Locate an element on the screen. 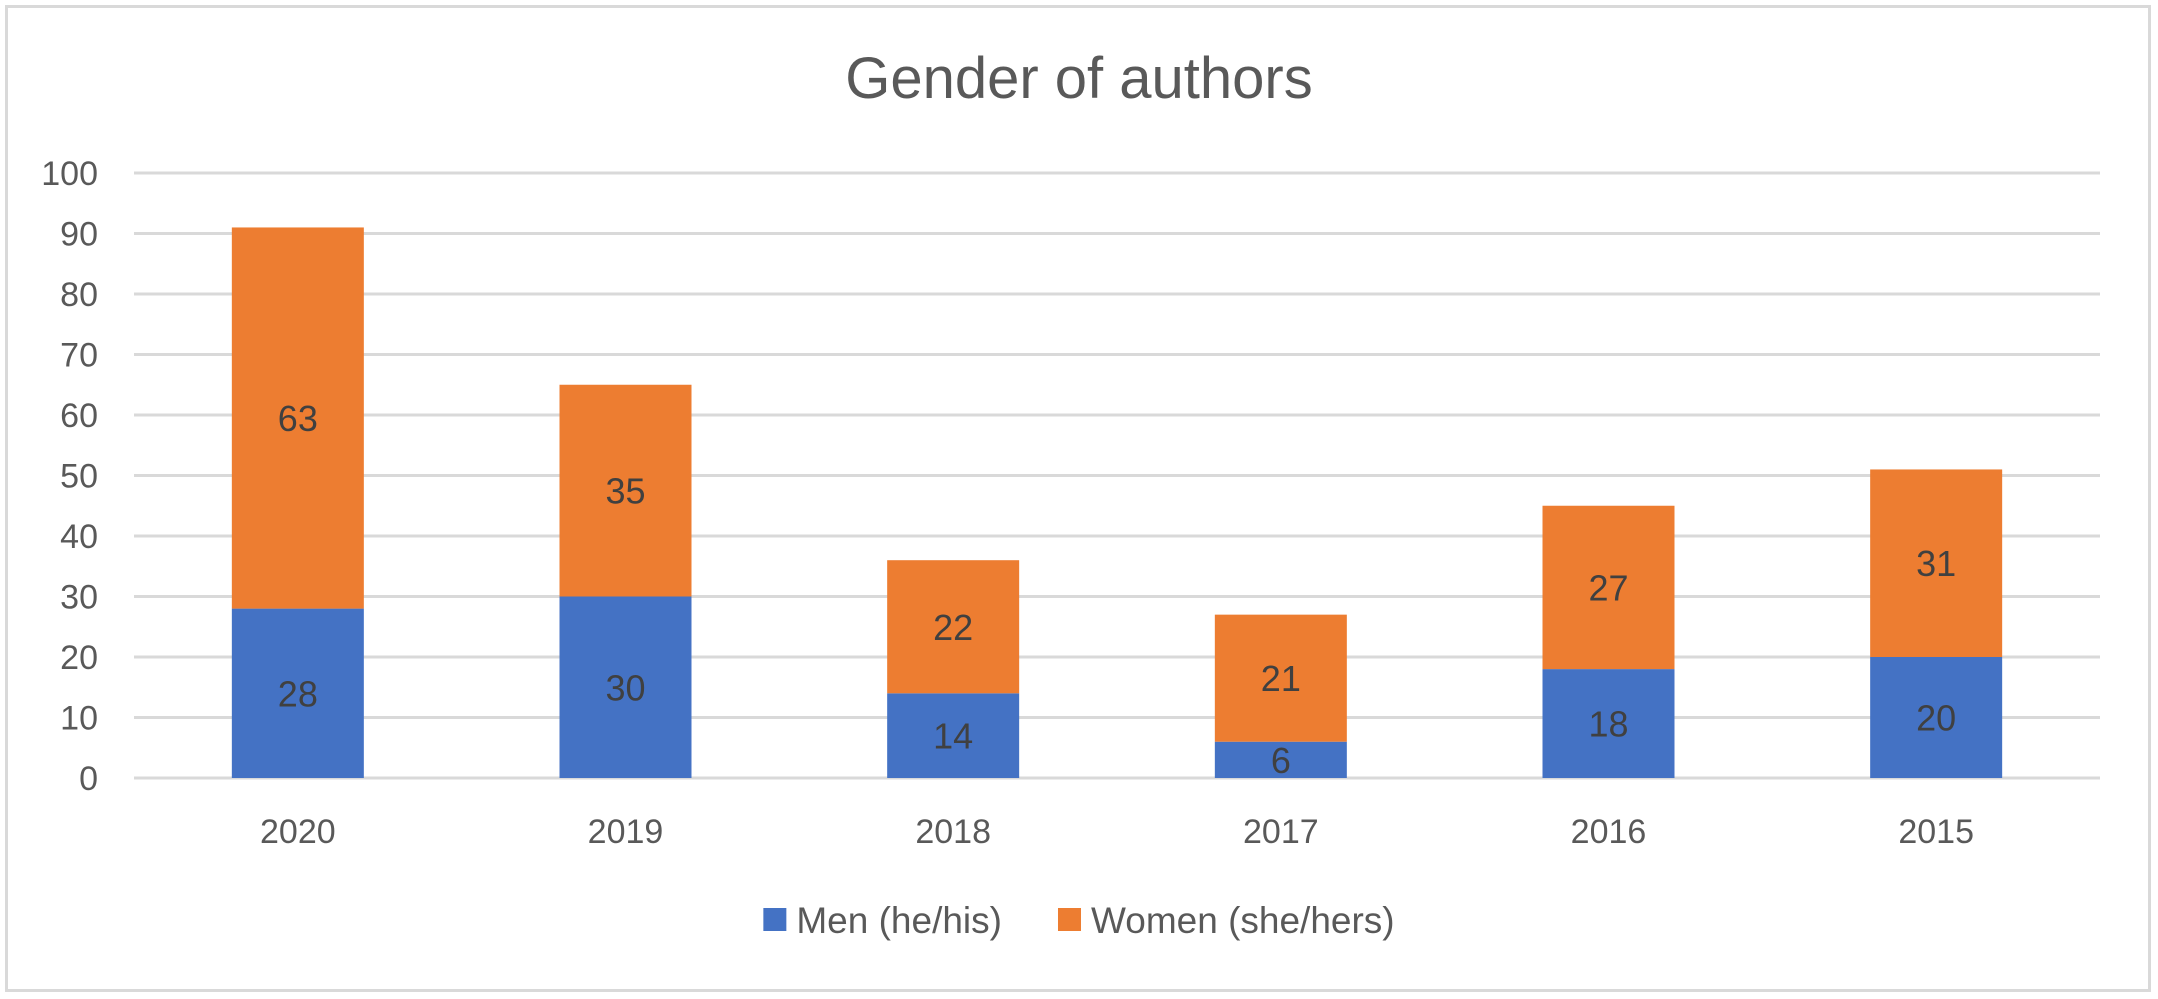 The image size is (2158, 999). data-label: 27 is located at coordinates (1608, 587).